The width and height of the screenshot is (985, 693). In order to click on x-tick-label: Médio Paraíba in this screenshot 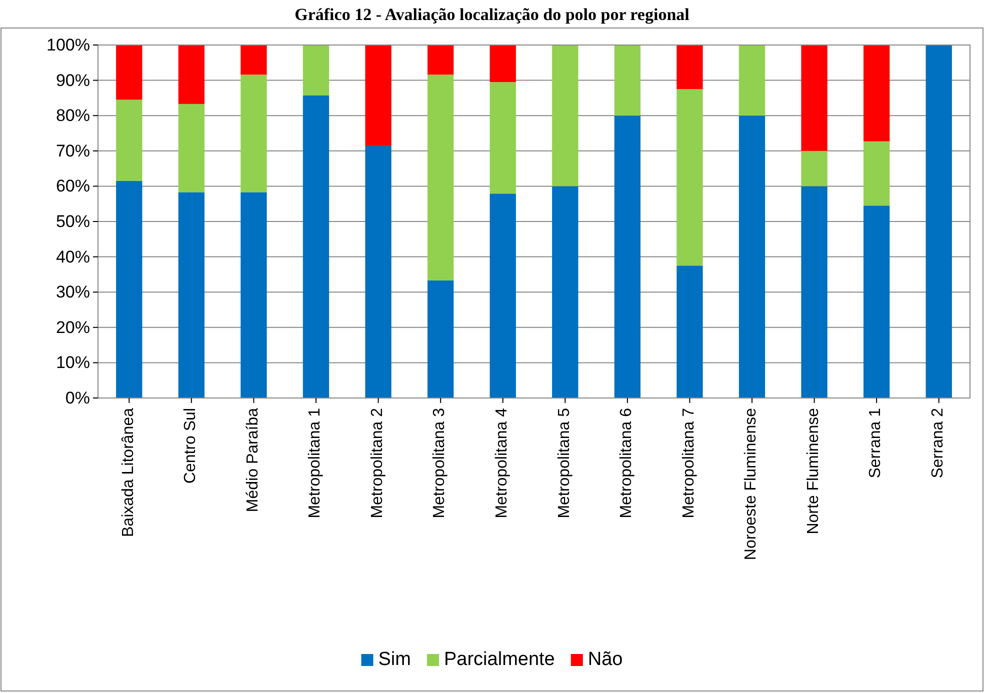, I will do `click(253, 460)`.